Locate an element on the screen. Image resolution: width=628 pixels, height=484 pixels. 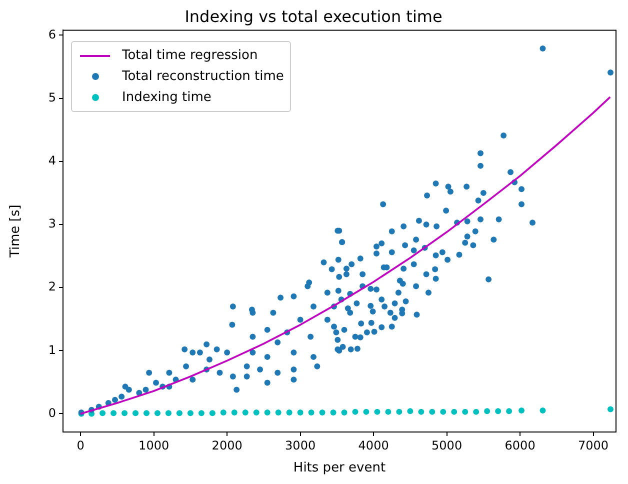
y-tick-label: 4 is located at coordinates (52, 161).